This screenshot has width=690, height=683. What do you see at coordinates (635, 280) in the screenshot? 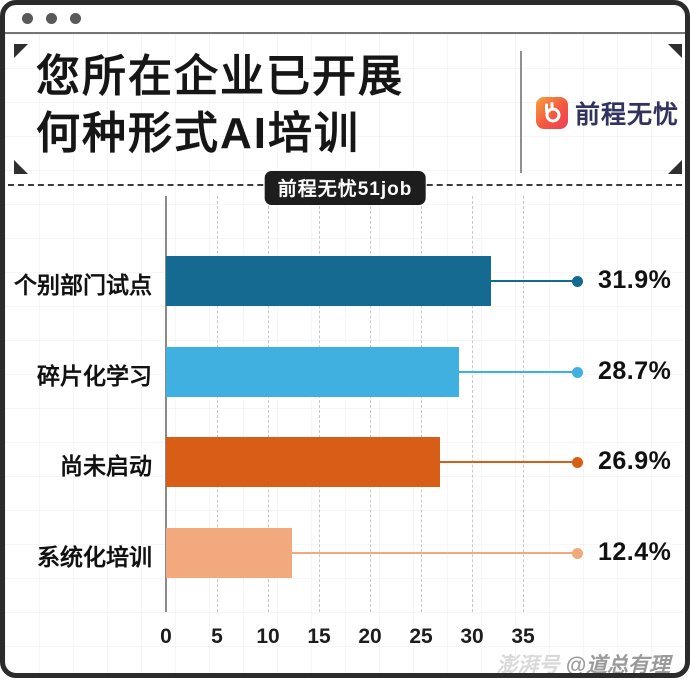
I see `value-label: 31.9%` at bounding box center [635, 280].